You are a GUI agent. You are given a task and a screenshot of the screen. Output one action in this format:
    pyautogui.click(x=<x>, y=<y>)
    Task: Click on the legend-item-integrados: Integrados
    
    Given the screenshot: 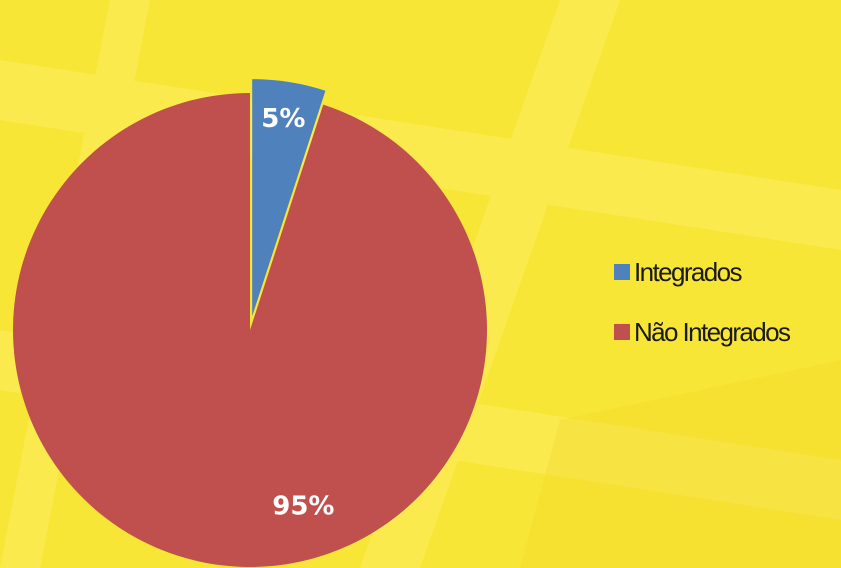 What is the action you would take?
    pyautogui.click(x=701, y=272)
    